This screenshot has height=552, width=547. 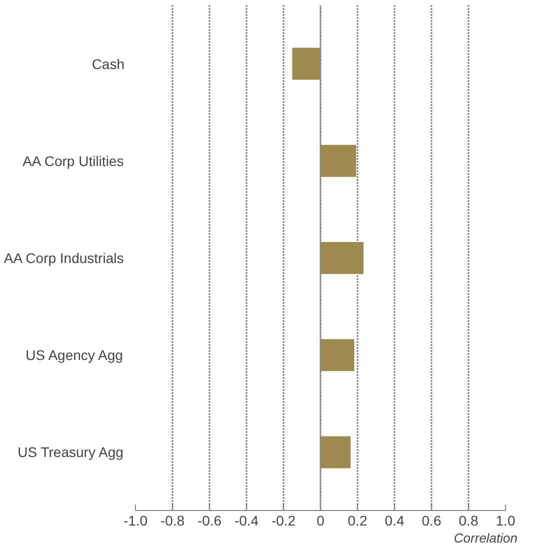 I want to click on y-tick-label: AA Corp Utilities, so click(x=73, y=160).